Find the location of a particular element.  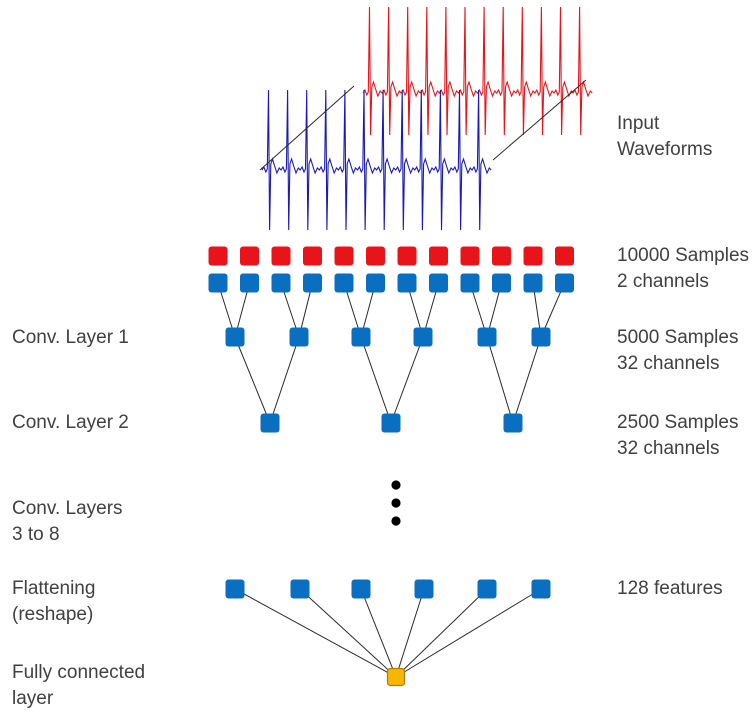

edge-flatten-1-to-output is located at coordinates (348, 633).